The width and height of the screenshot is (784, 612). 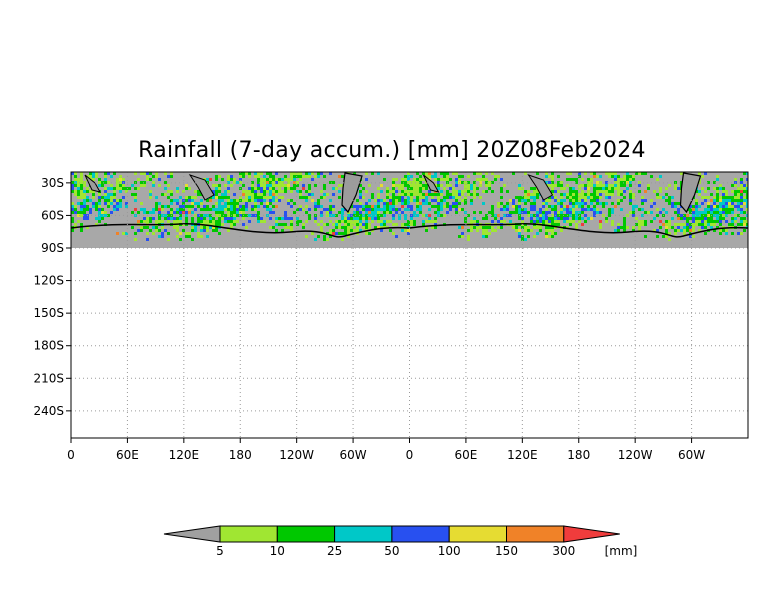 I want to click on lon-tick-label: 0, so click(x=410, y=455).